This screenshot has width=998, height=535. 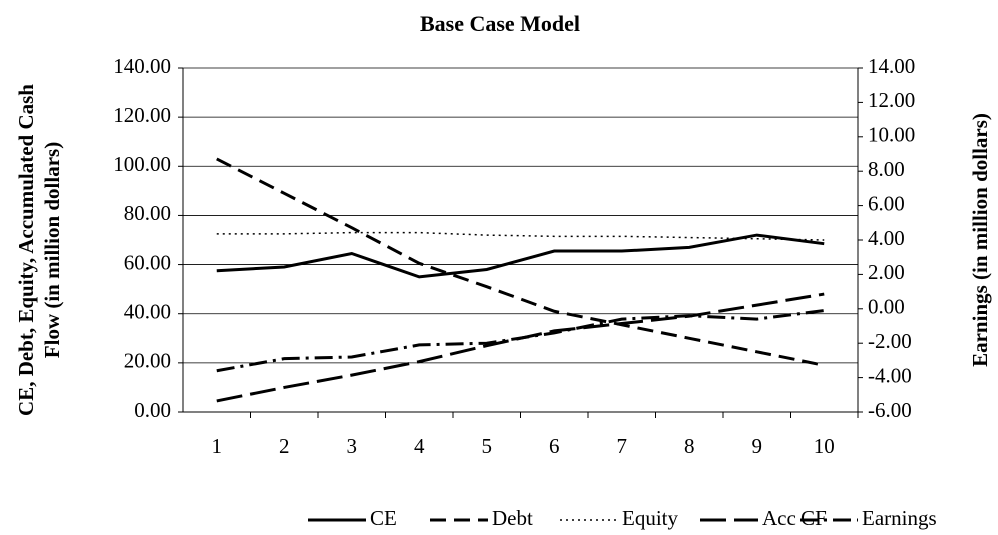 I want to click on y2-tick-label: 10.00, so click(x=891, y=135).